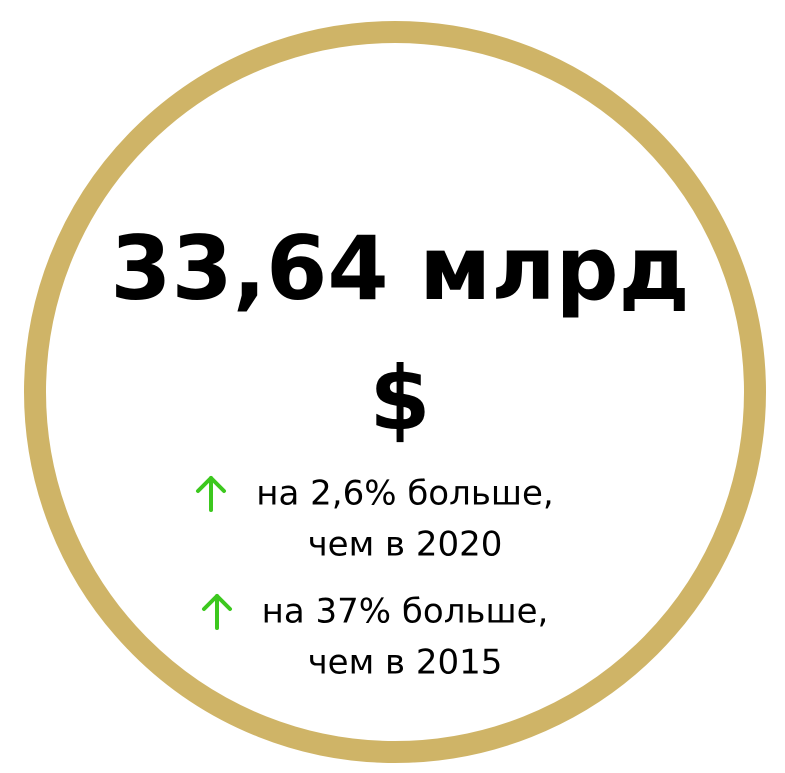  Describe the element at coordinates (399, 398) in the screenshot. I see `headline-unit: $` at that location.